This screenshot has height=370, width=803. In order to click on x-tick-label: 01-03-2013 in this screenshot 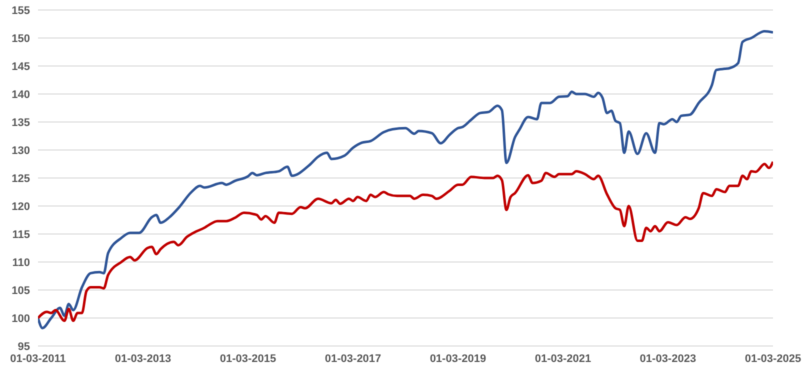, I will do `click(143, 358)`.